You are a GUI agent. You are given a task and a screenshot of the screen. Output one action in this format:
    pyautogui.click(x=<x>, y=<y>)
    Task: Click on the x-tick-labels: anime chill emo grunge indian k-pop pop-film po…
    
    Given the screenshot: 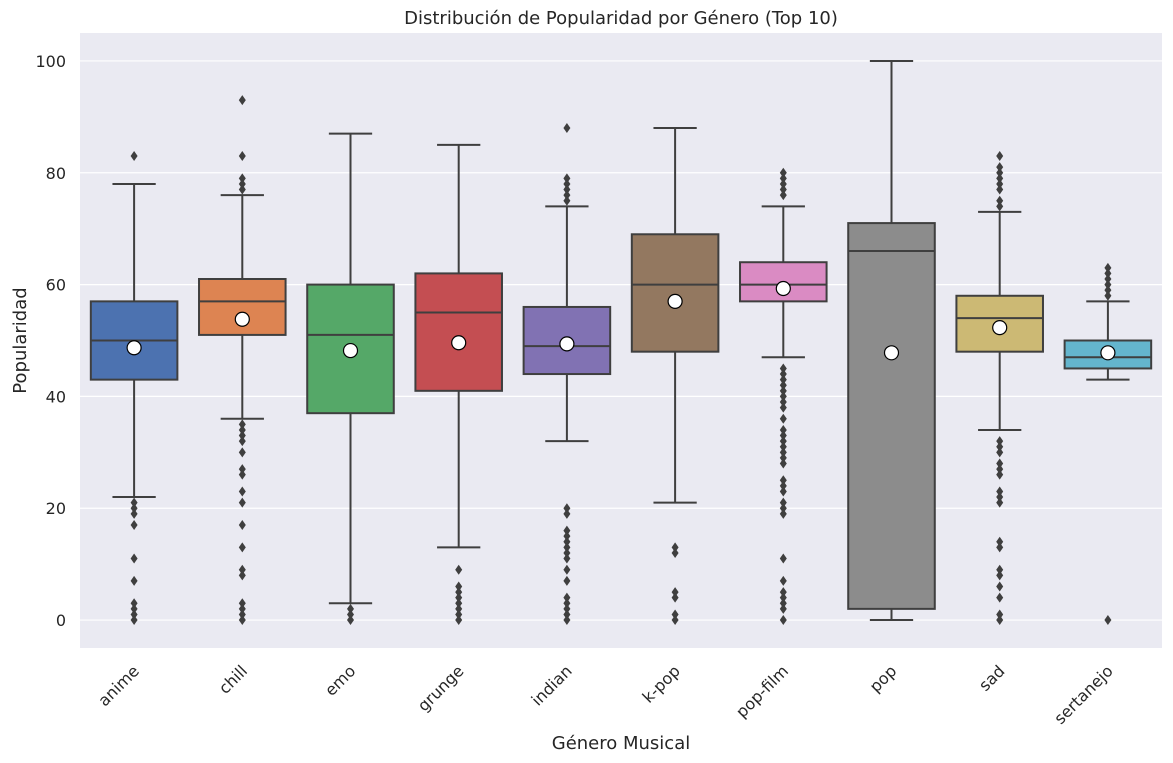 What is the action you would take?
    pyautogui.click(x=605, y=694)
    